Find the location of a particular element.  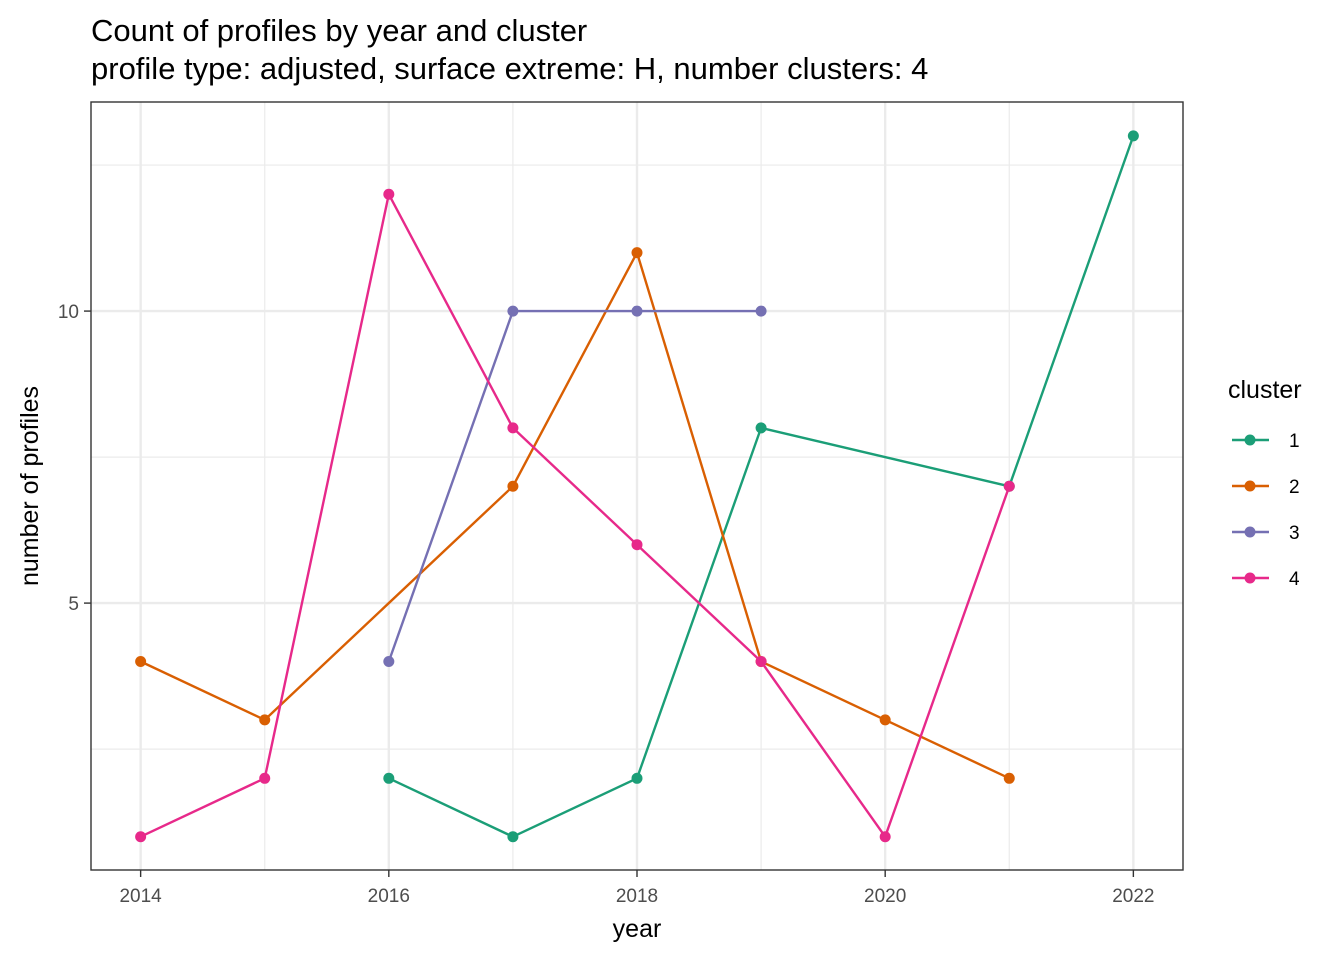

legend-title: cluster is located at coordinates (1265, 390).